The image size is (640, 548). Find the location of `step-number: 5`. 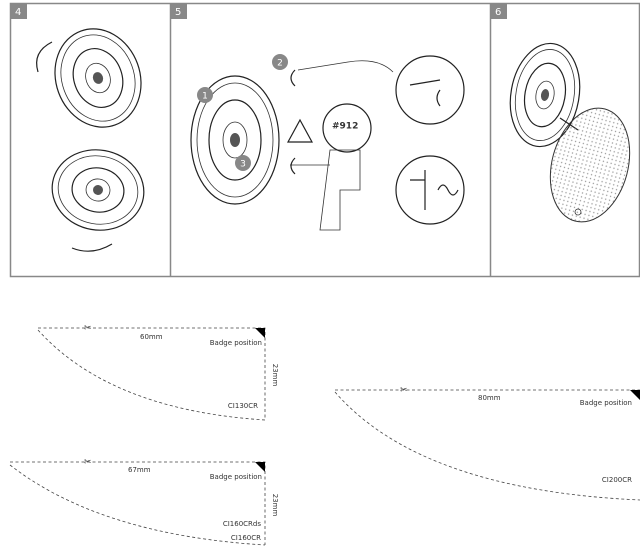

step-number: 5 is located at coordinates (178, 12).